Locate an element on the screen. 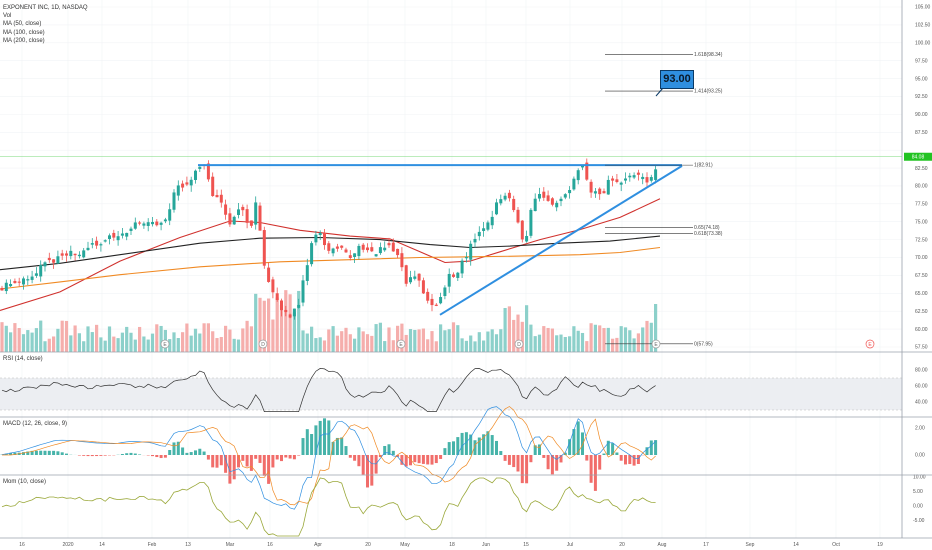 The width and height of the screenshot is (932, 550). rsi-pane: 40.00 60.00 80.00 is located at coordinates (464, 390).